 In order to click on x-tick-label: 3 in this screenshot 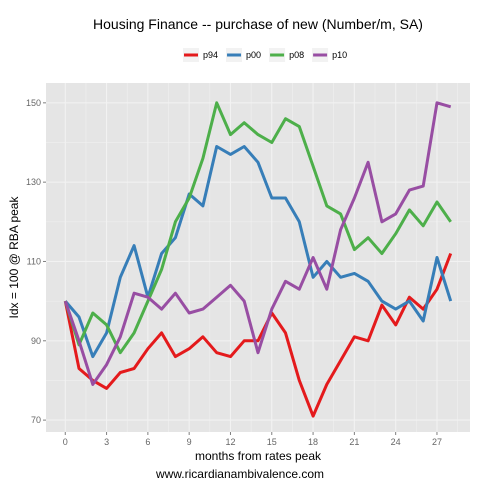, I will do `click(106, 442)`.